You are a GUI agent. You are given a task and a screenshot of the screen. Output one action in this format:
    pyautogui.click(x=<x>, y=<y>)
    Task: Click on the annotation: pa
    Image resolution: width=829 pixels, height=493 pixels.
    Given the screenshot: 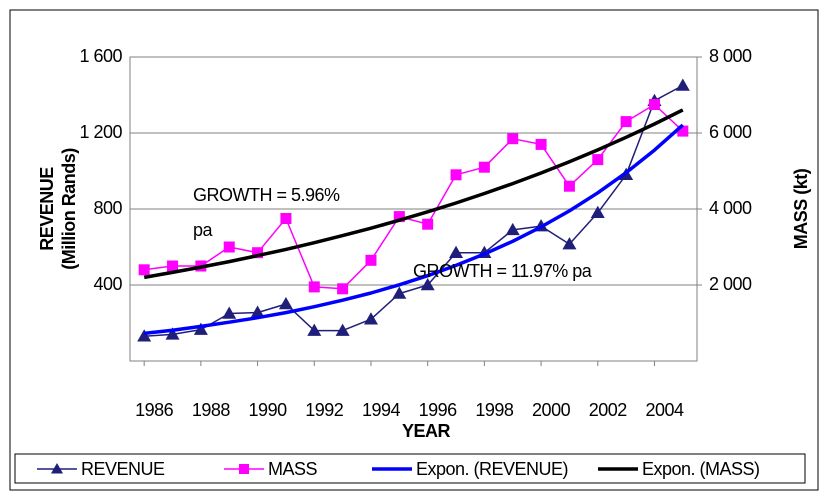 What is the action you would take?
    pyautogui.click(x=203, y=230)
    